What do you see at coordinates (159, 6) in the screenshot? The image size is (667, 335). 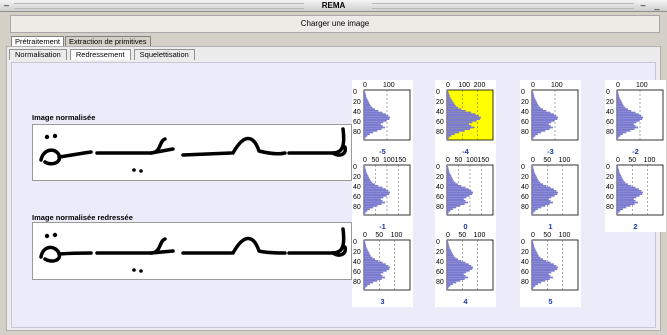 I see `title-stripes-left` at bounding box center [159, 6].